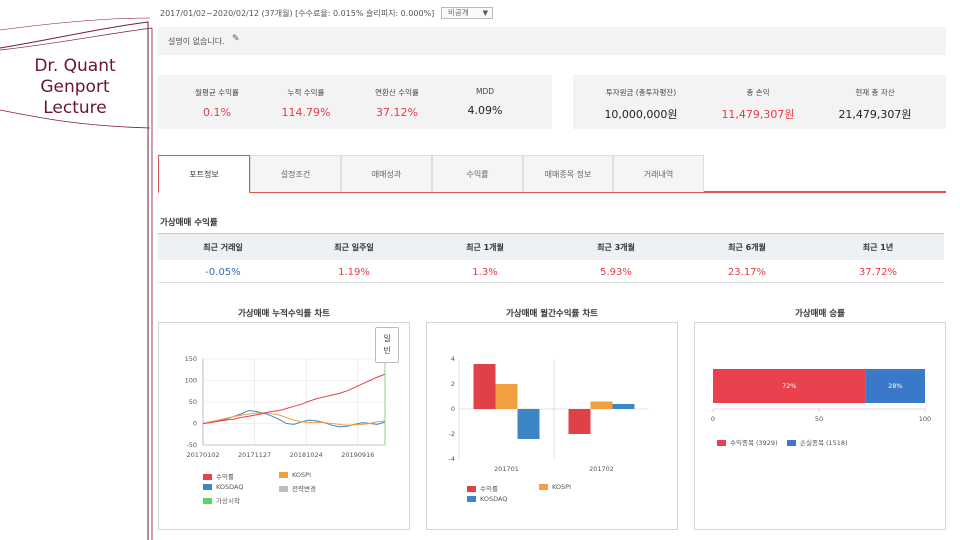 This screenshot has width=960, height=540. What do you see at coordinates (354, 247) in the screenshot?
I see `column-header: 최근 일주일` at bounding box center [354, 247].